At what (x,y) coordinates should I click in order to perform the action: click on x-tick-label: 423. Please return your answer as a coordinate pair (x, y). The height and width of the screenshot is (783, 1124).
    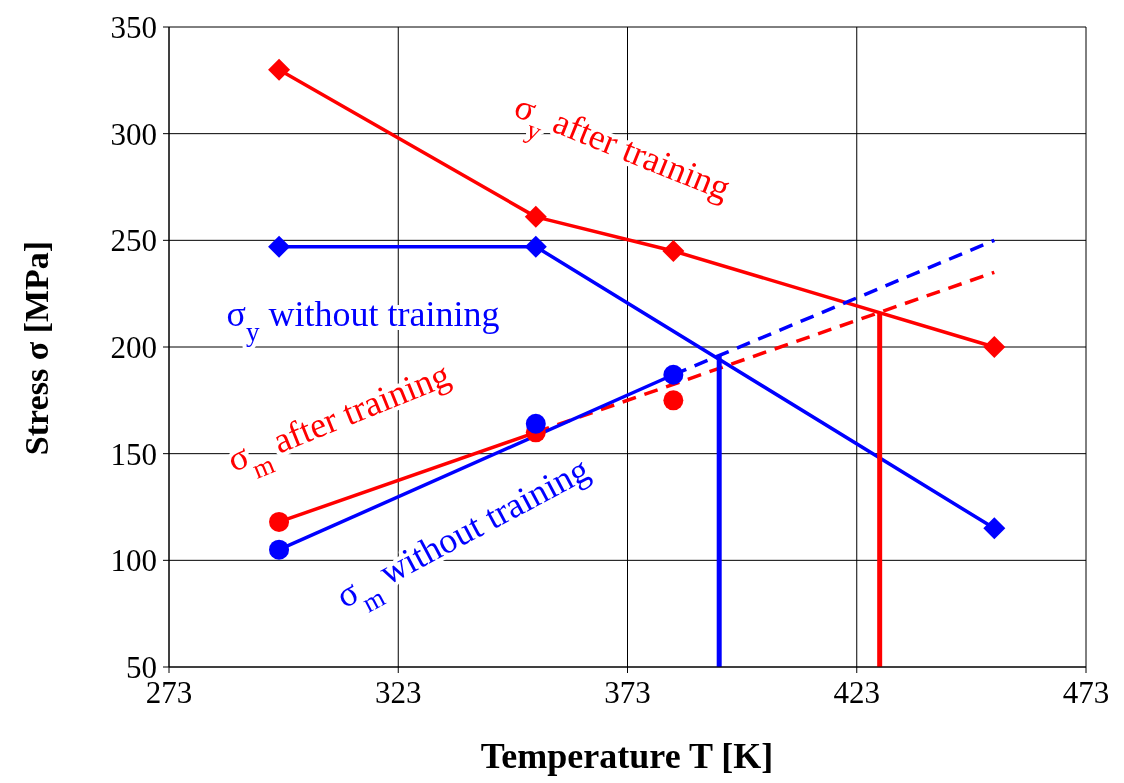
    Looking at the image, I should click on (856, 693).